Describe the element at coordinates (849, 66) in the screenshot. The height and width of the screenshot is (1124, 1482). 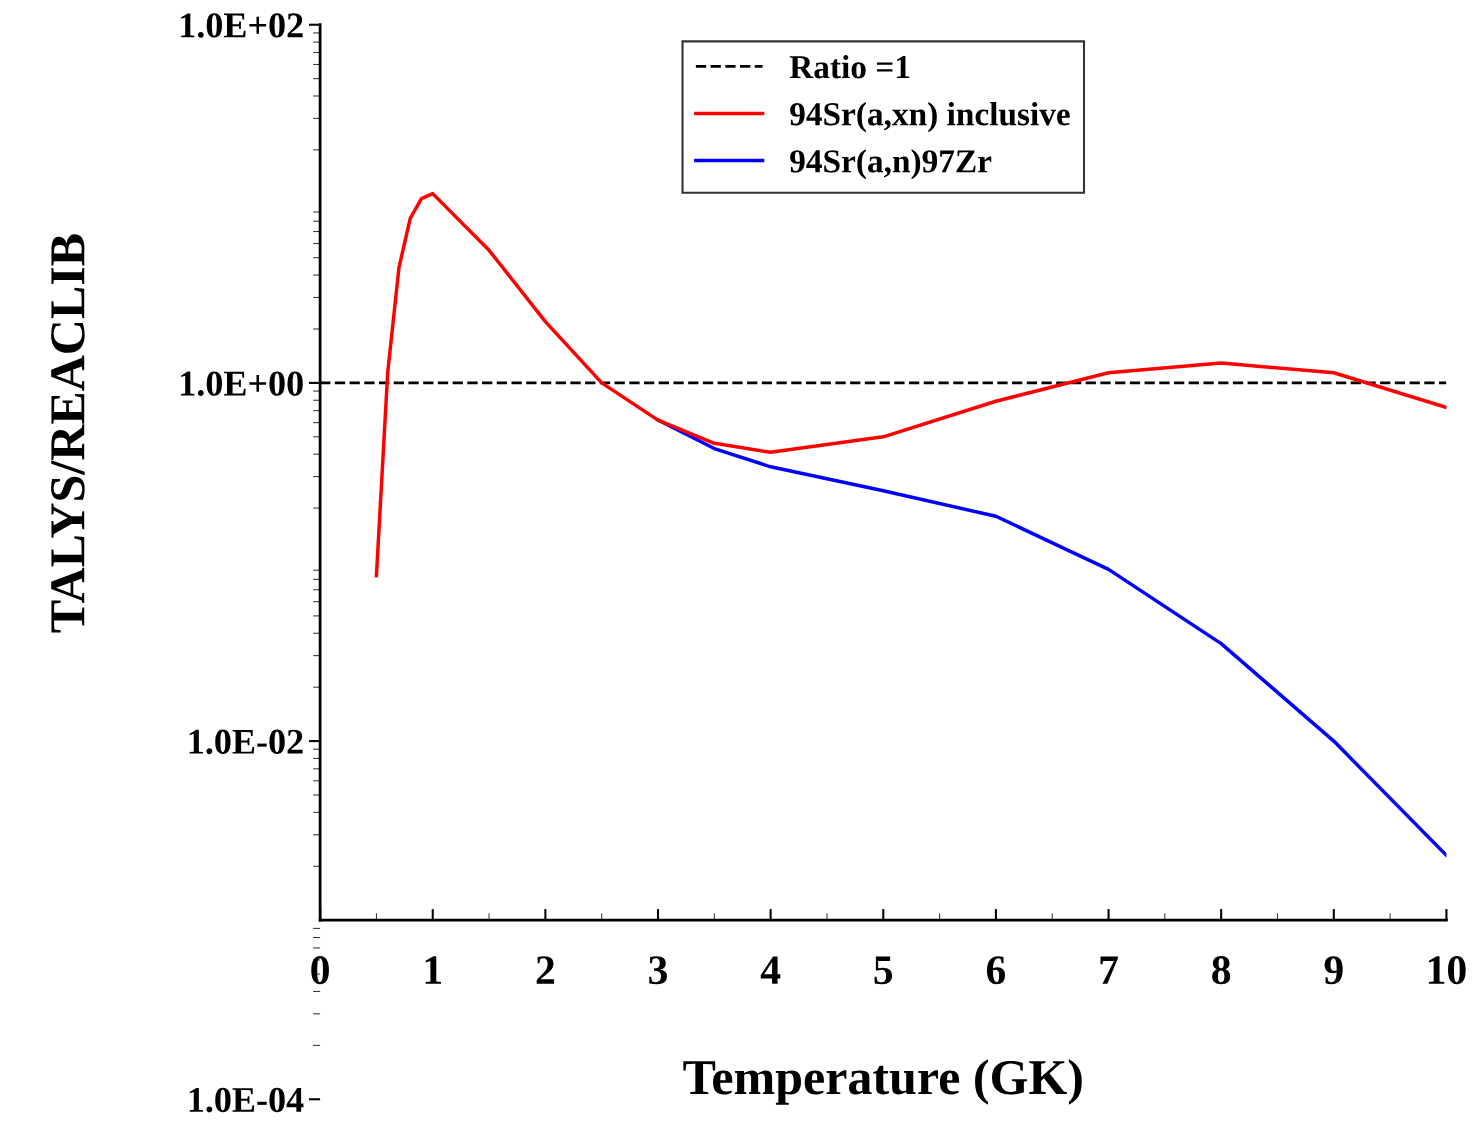
I see `legend-label: Ratio =1` at that location.